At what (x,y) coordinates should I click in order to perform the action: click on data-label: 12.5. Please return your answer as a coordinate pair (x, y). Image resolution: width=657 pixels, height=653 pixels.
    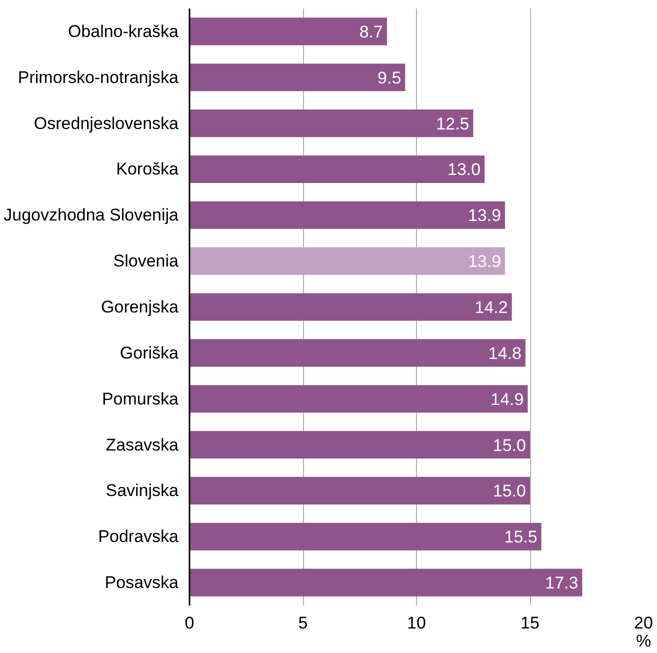
    Looking at the image, I should click on (453, 124).